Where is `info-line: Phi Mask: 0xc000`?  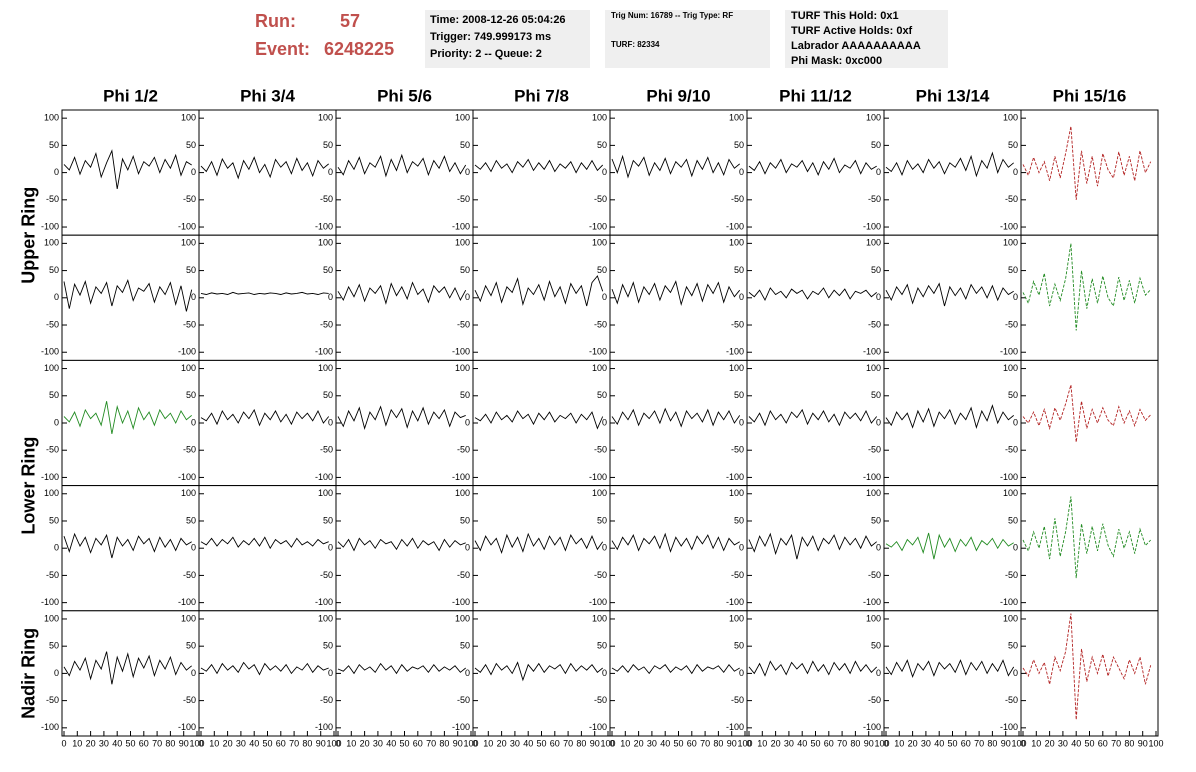 info-line: Phi Mask: 0xc000 is located at coordinates (836, 61).